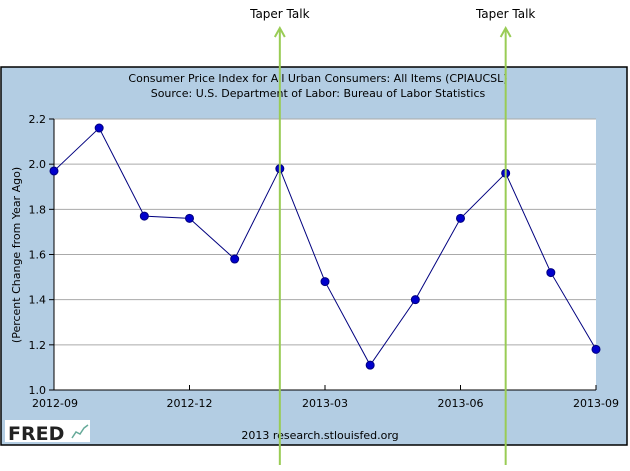  What do you see at coordinates (38, 209) in the screenshot?
I see `y-tick-label: 1.8` at bounding box center [38, 209].